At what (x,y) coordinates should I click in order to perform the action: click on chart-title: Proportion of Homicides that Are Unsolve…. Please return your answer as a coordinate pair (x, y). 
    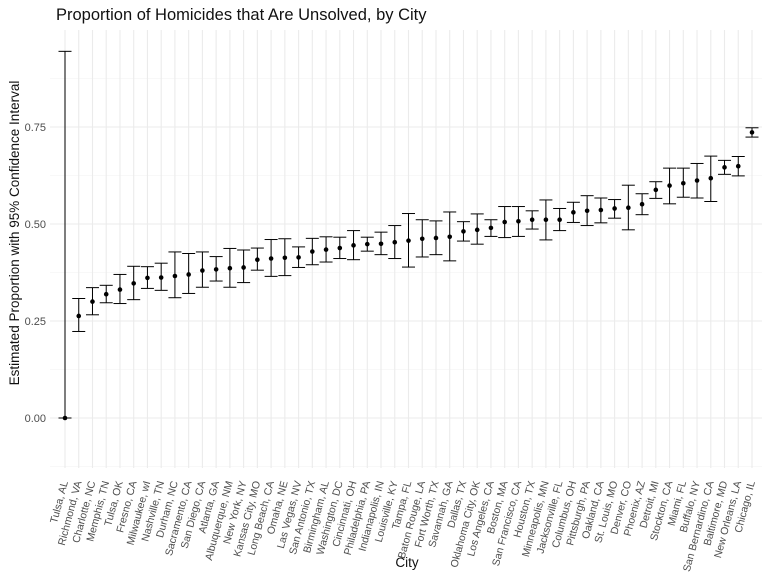
    Looking at the image, I should click on (241, 15).